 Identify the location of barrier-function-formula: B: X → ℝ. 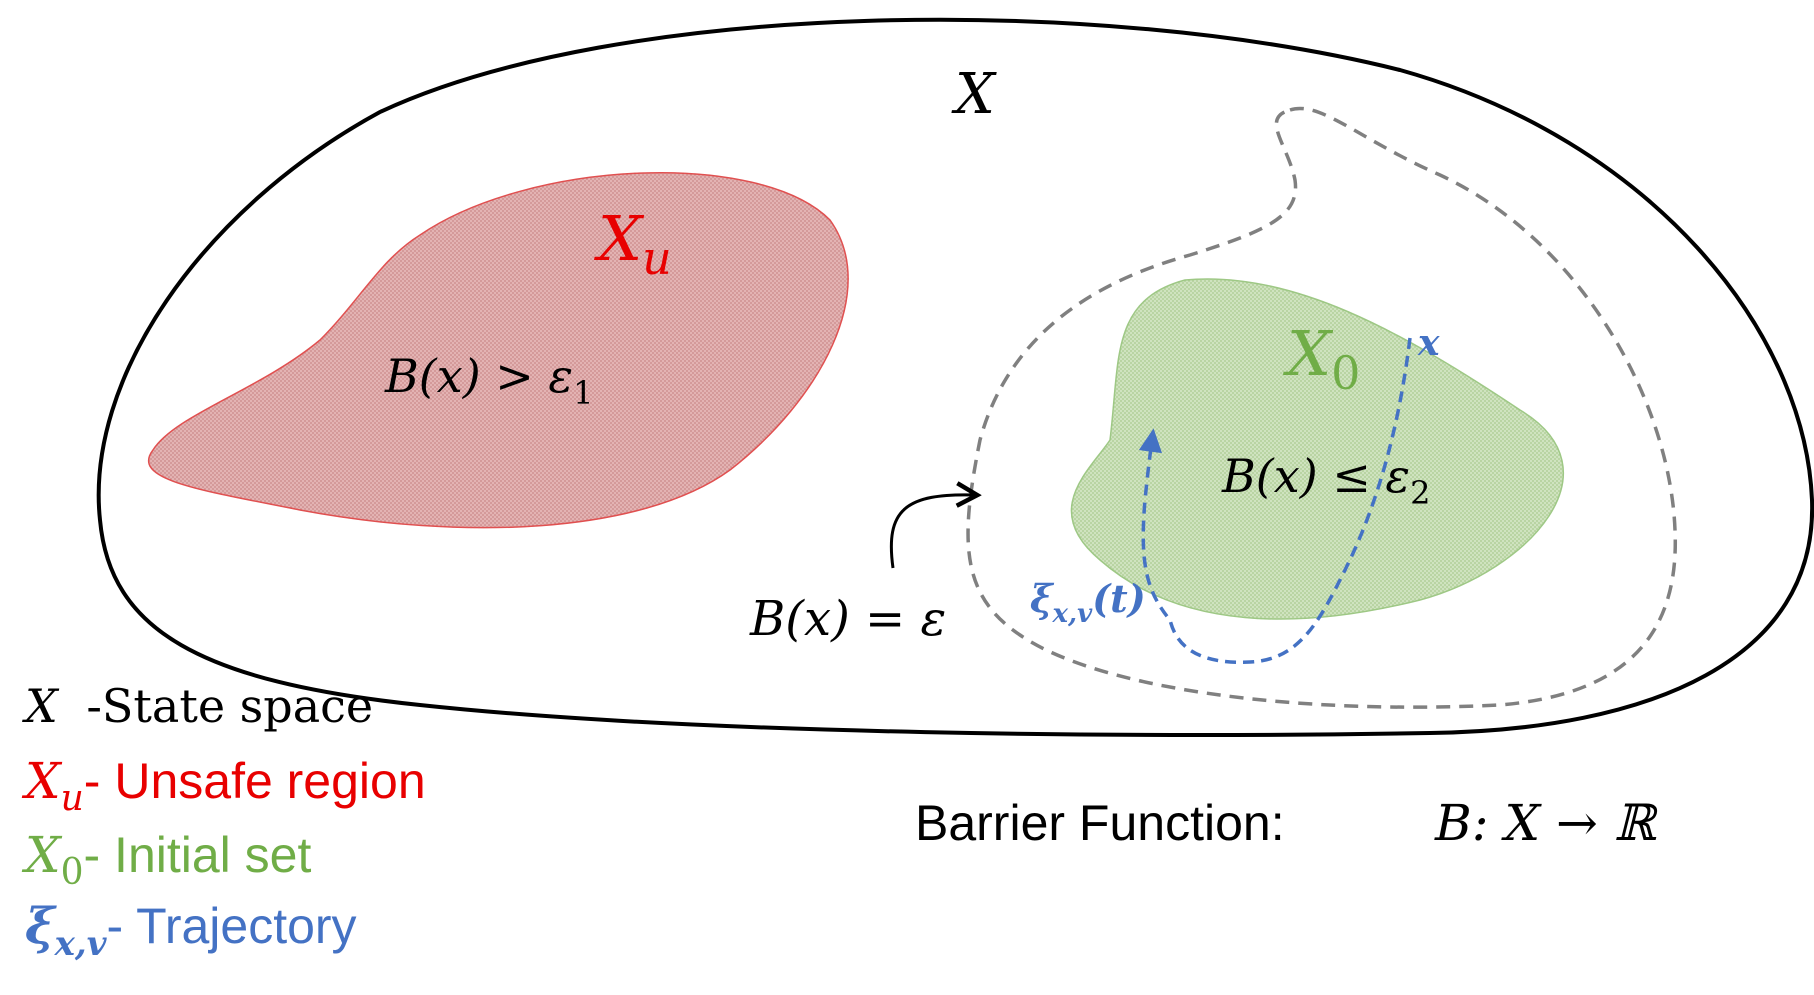
(1546, 823).